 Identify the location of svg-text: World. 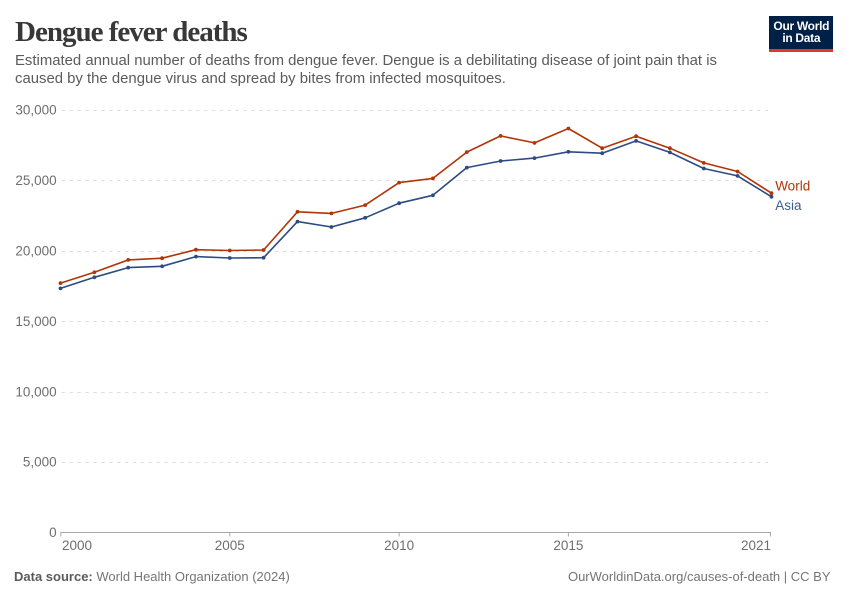
(792, 186).